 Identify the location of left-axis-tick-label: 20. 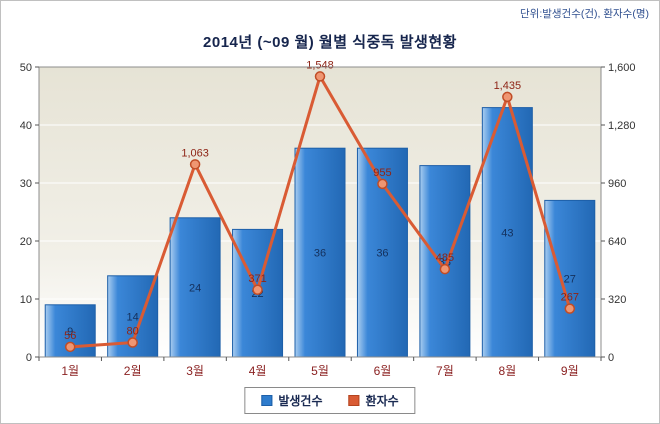
(26, 242).